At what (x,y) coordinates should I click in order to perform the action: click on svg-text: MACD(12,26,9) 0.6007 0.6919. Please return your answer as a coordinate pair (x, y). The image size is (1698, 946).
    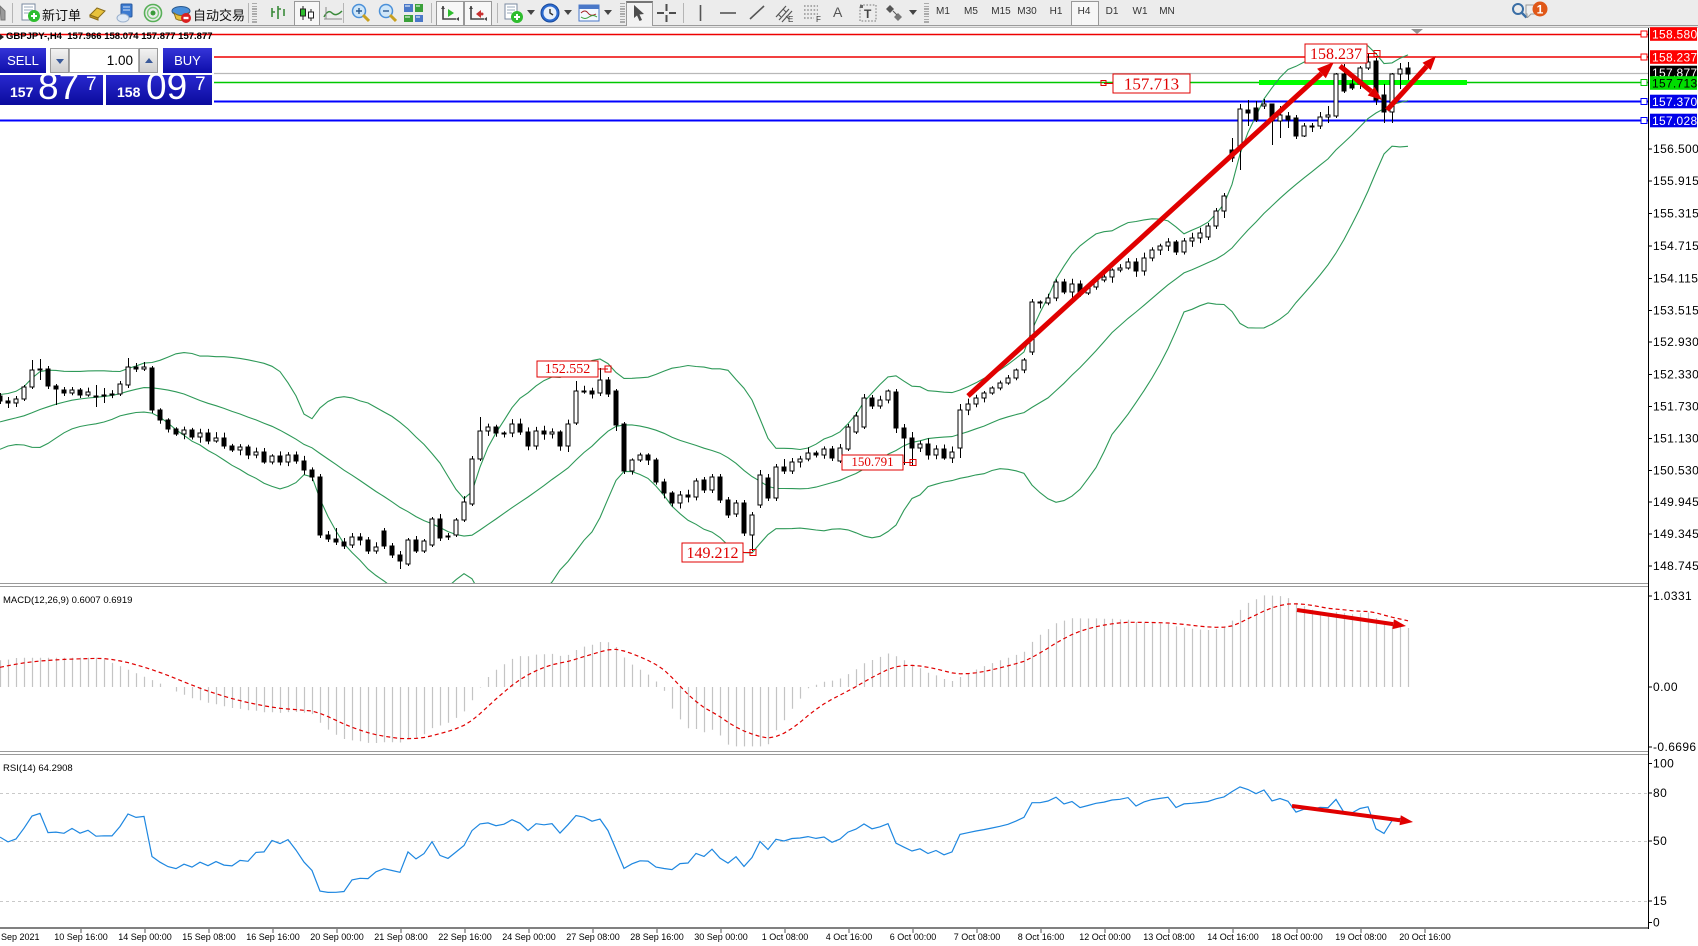
    Looking at the image, I should click on (67, 600).